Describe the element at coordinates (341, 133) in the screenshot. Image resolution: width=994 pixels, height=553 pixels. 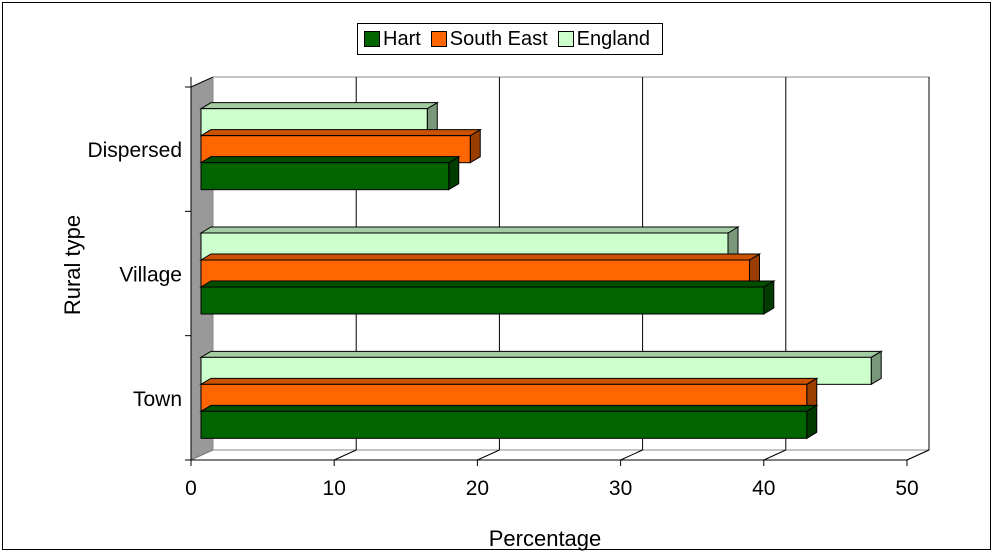
I see `bar-south-east-dispersed-cap` at that location.